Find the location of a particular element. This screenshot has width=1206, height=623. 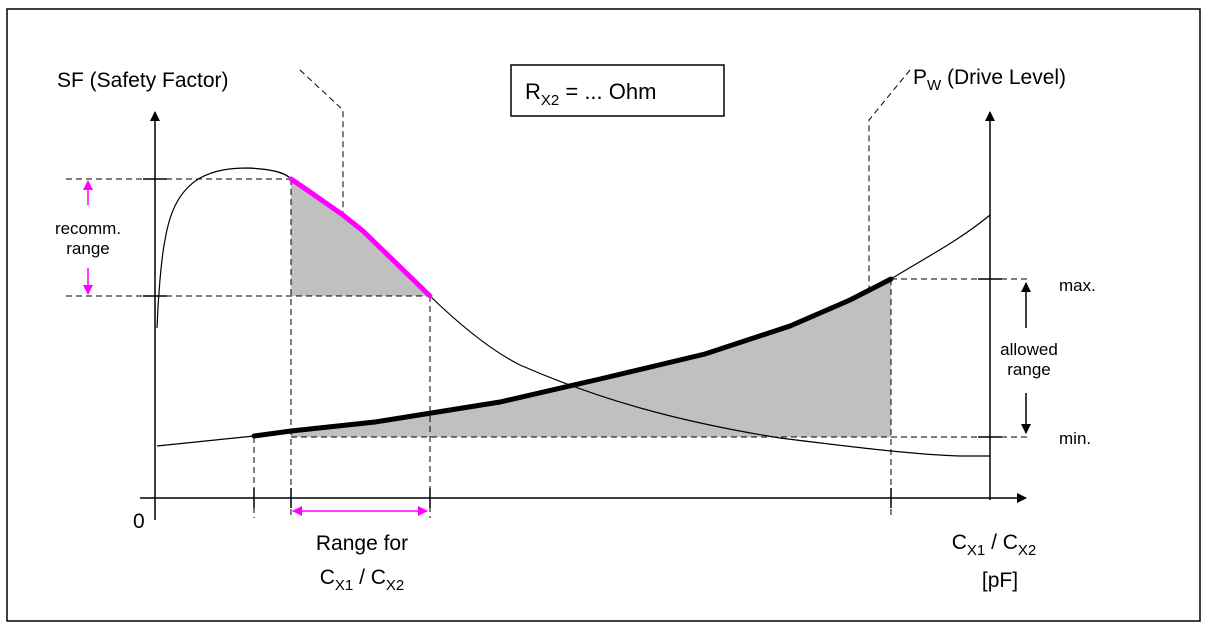

min-label: min. is located at coordinates (1075, 438).